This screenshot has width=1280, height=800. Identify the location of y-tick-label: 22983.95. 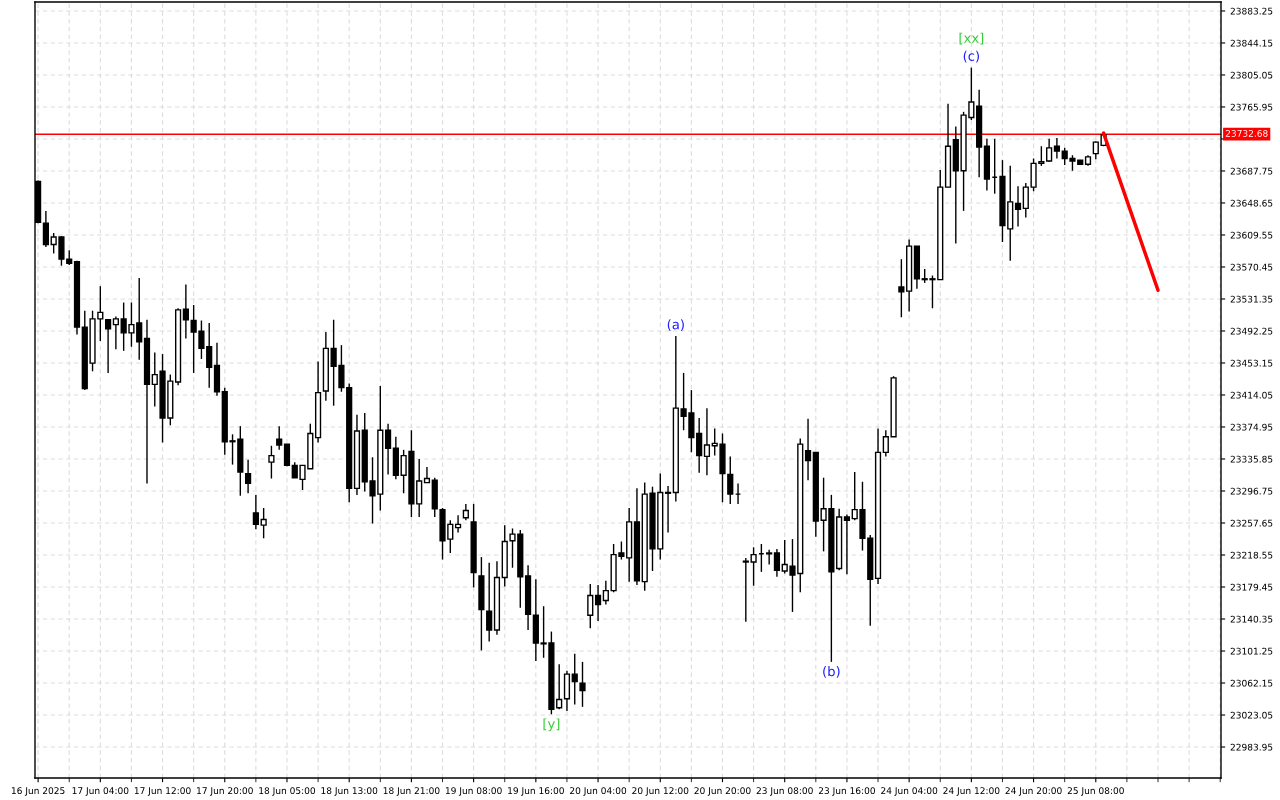
(1251, 747).